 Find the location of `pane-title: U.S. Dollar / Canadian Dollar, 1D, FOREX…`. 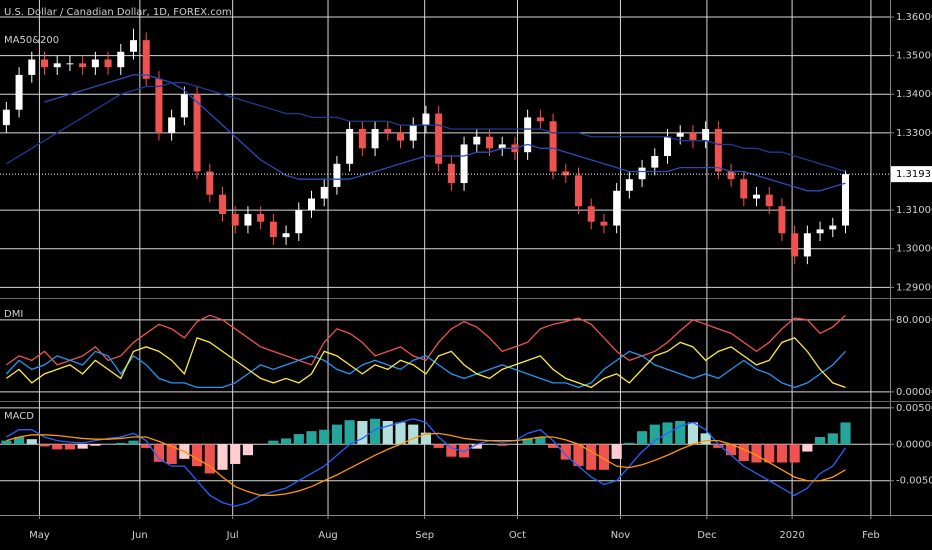

pane-title: U.S. Dollar / Canadian Dollar, 1D, FOREX… is located at coordinates (118, 12).